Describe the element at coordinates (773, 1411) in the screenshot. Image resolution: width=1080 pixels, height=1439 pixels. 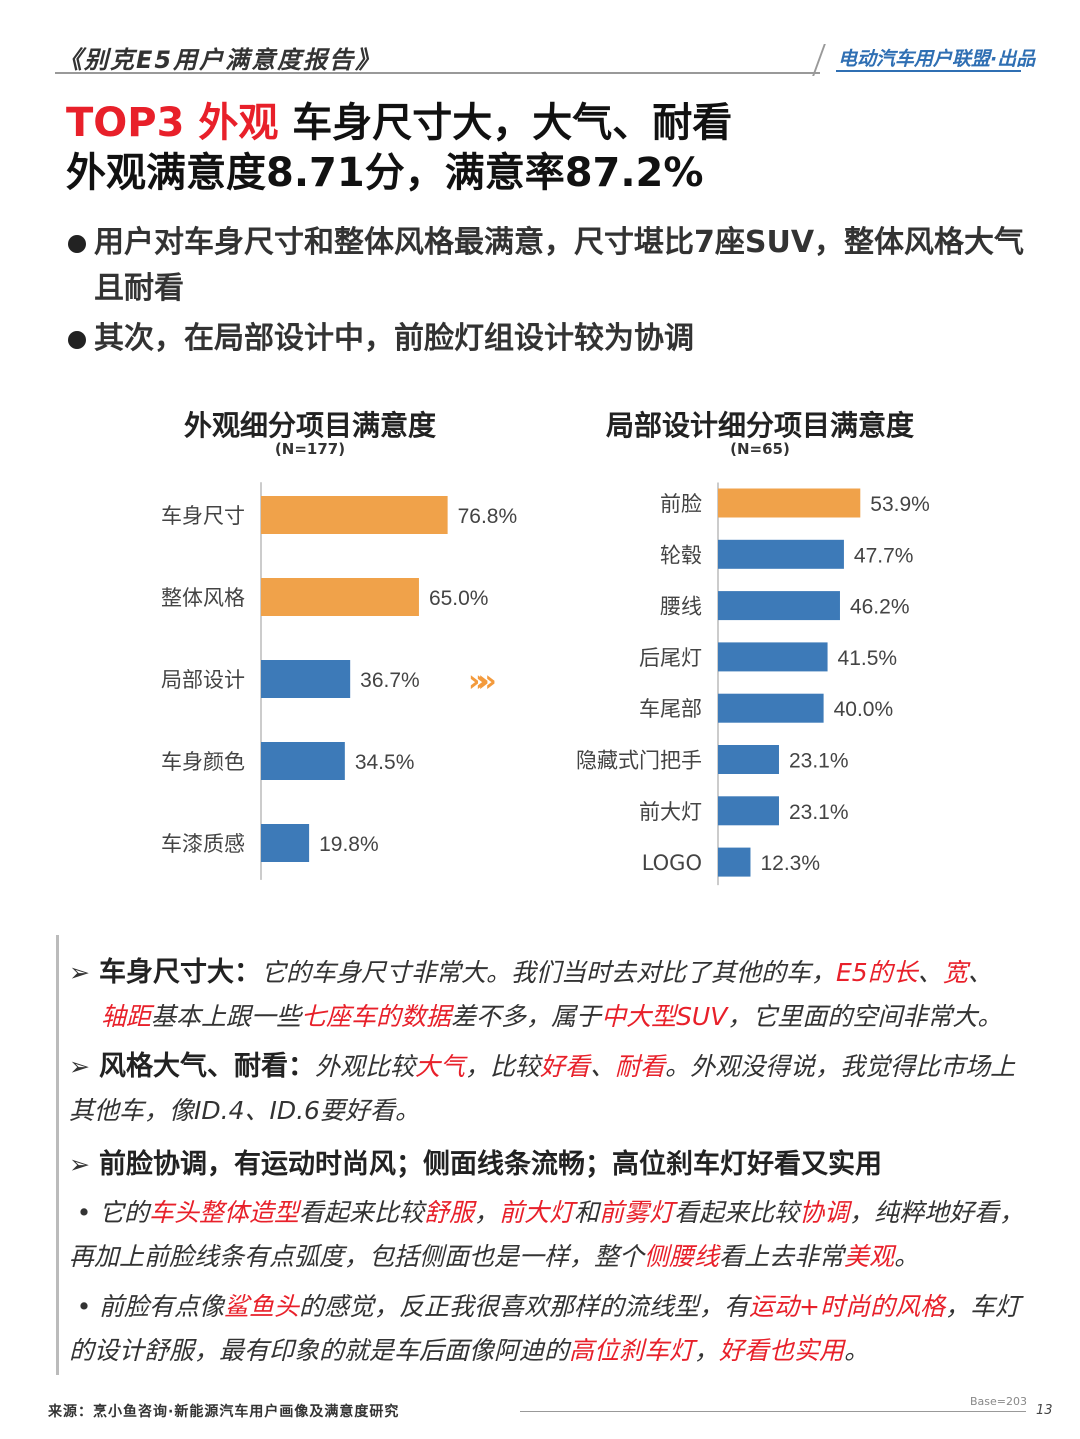
I see `footer-divider` at that location.